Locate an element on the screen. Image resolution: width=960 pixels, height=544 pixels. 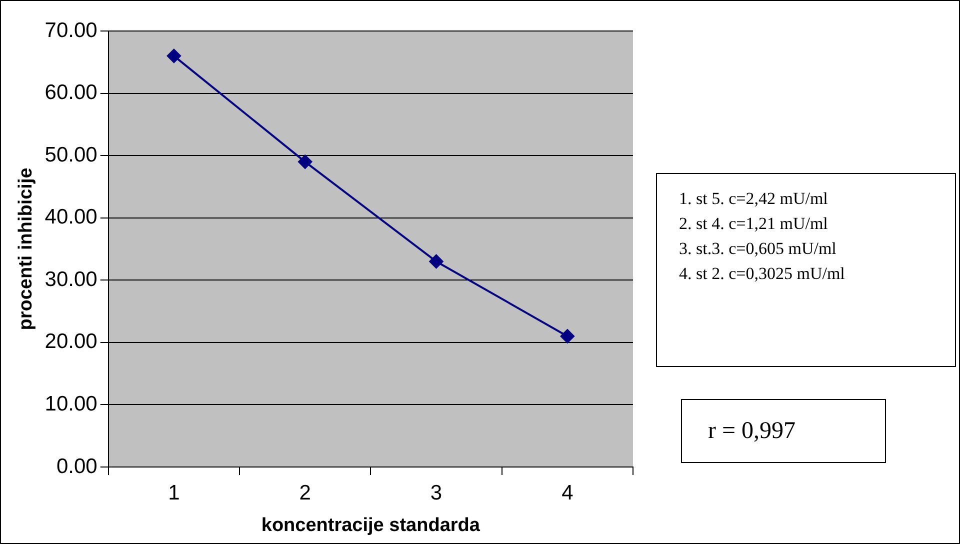
text: 4. st 2. c=0,3025 mU/ml is located at coordinates (762, 274).